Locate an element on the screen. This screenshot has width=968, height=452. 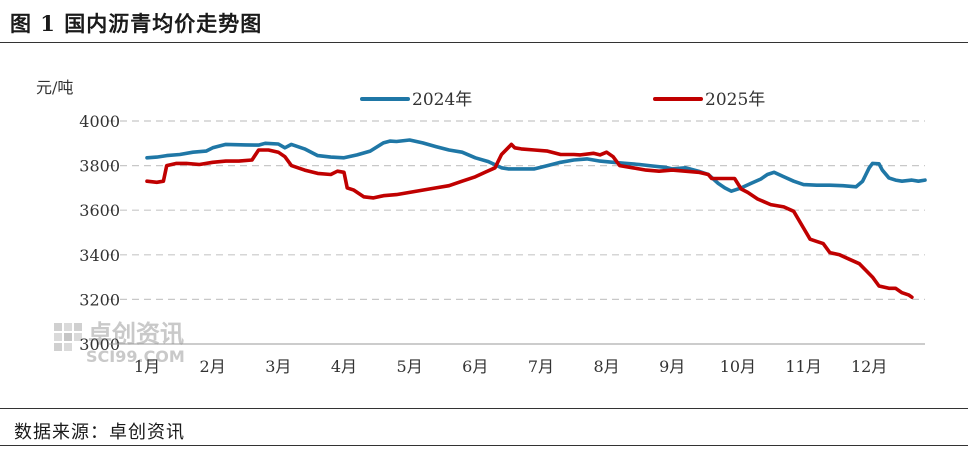
x-tick-label: 2月 is located at coordinates (213, 366).